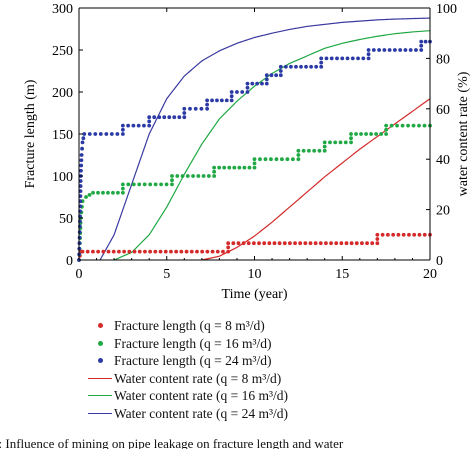 This screenshot has height=449, width=474. Describe the element at coordinates (255, 294) in the screenshot. I see `x-axis-label: Time (year)` at that location.